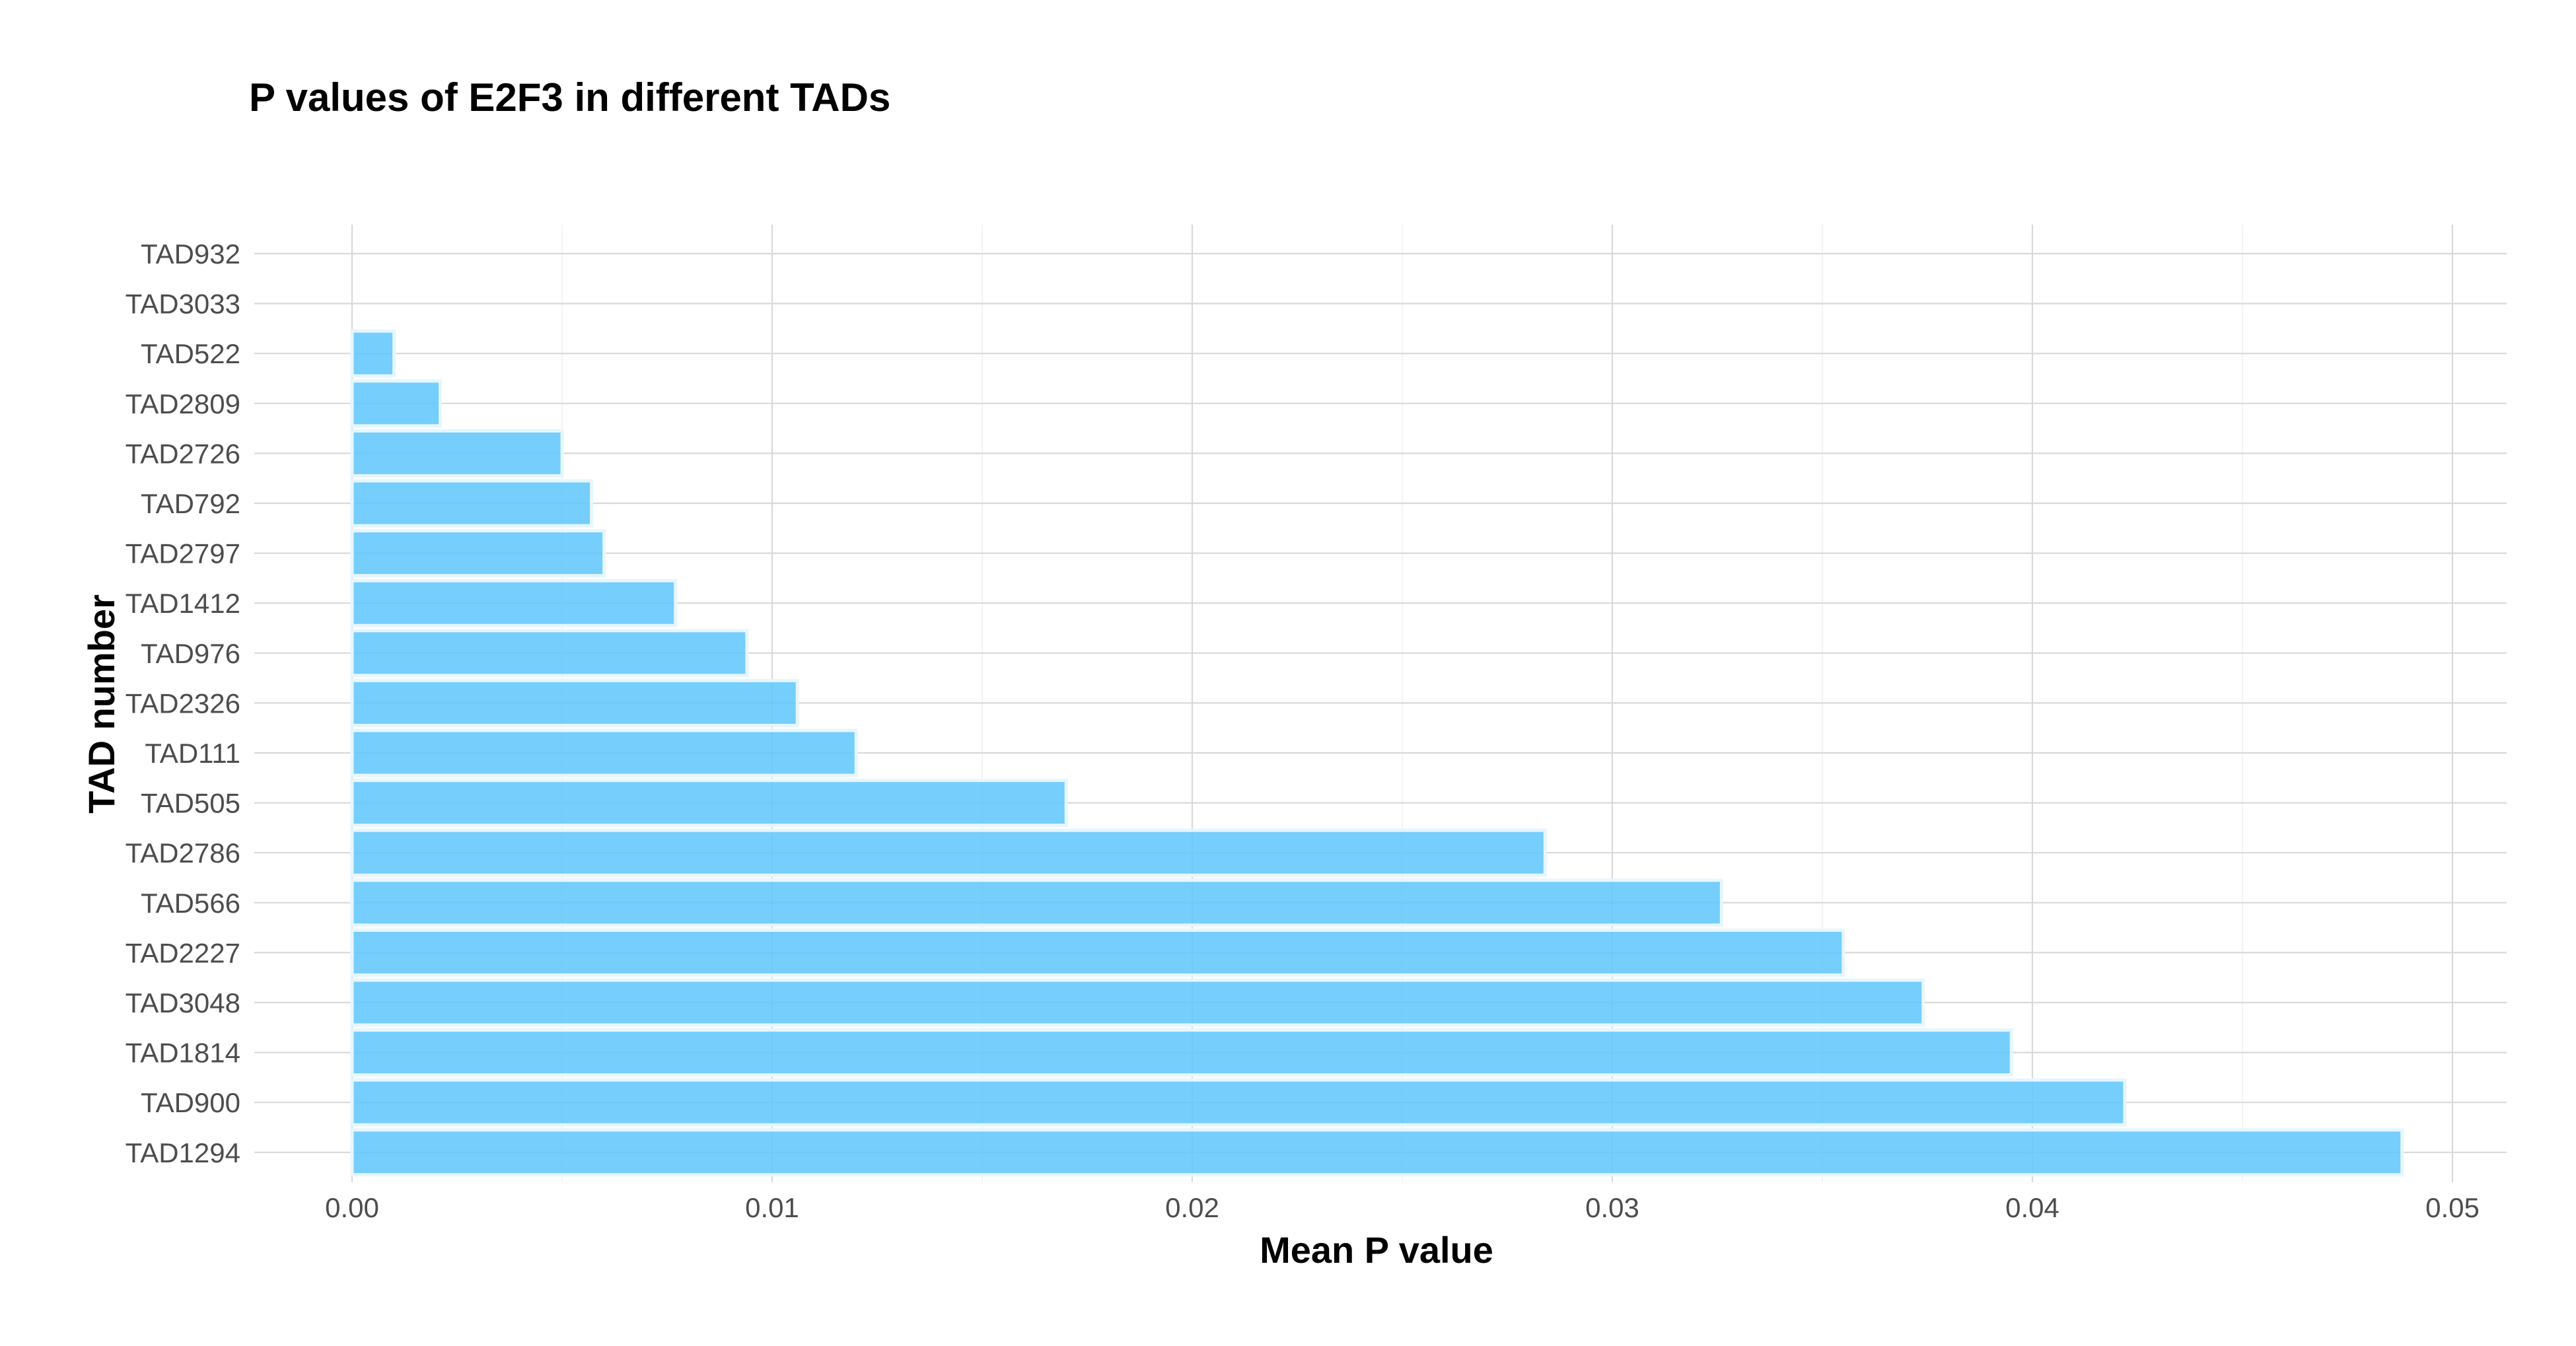 The width and height of the screenshot is (2576, 1346). I want to click on y-tick-label: TAD522, so click(190, 353).